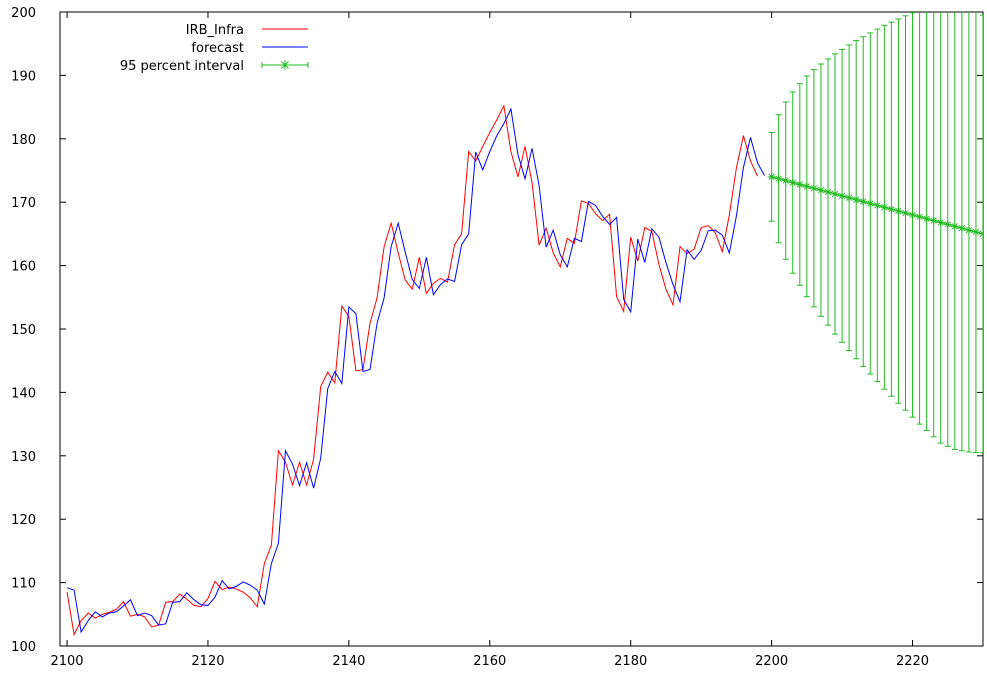 Image resolution: width=987 pixels, height=674 pixels. What do you see at coordinates (23, 584) in the screenshot?
I see `y-tick-label: 110` at bounding box center [23, 584].